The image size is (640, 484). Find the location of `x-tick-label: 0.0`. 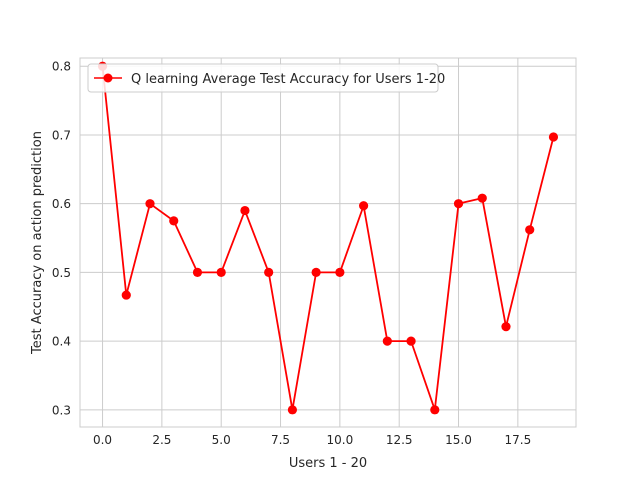

x-tick-label: 0.0 is located at coordinates (102, 440).